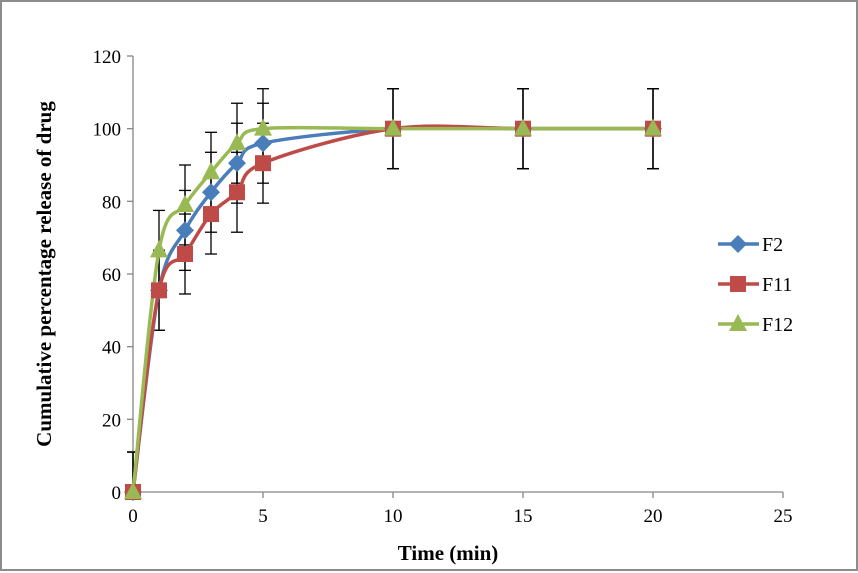 This screenshot has width=858, height=573. What do you see at coordinates (738, 284) in the screenshot?
I see `legend-marker-f11` at bounding box center [738, 284].